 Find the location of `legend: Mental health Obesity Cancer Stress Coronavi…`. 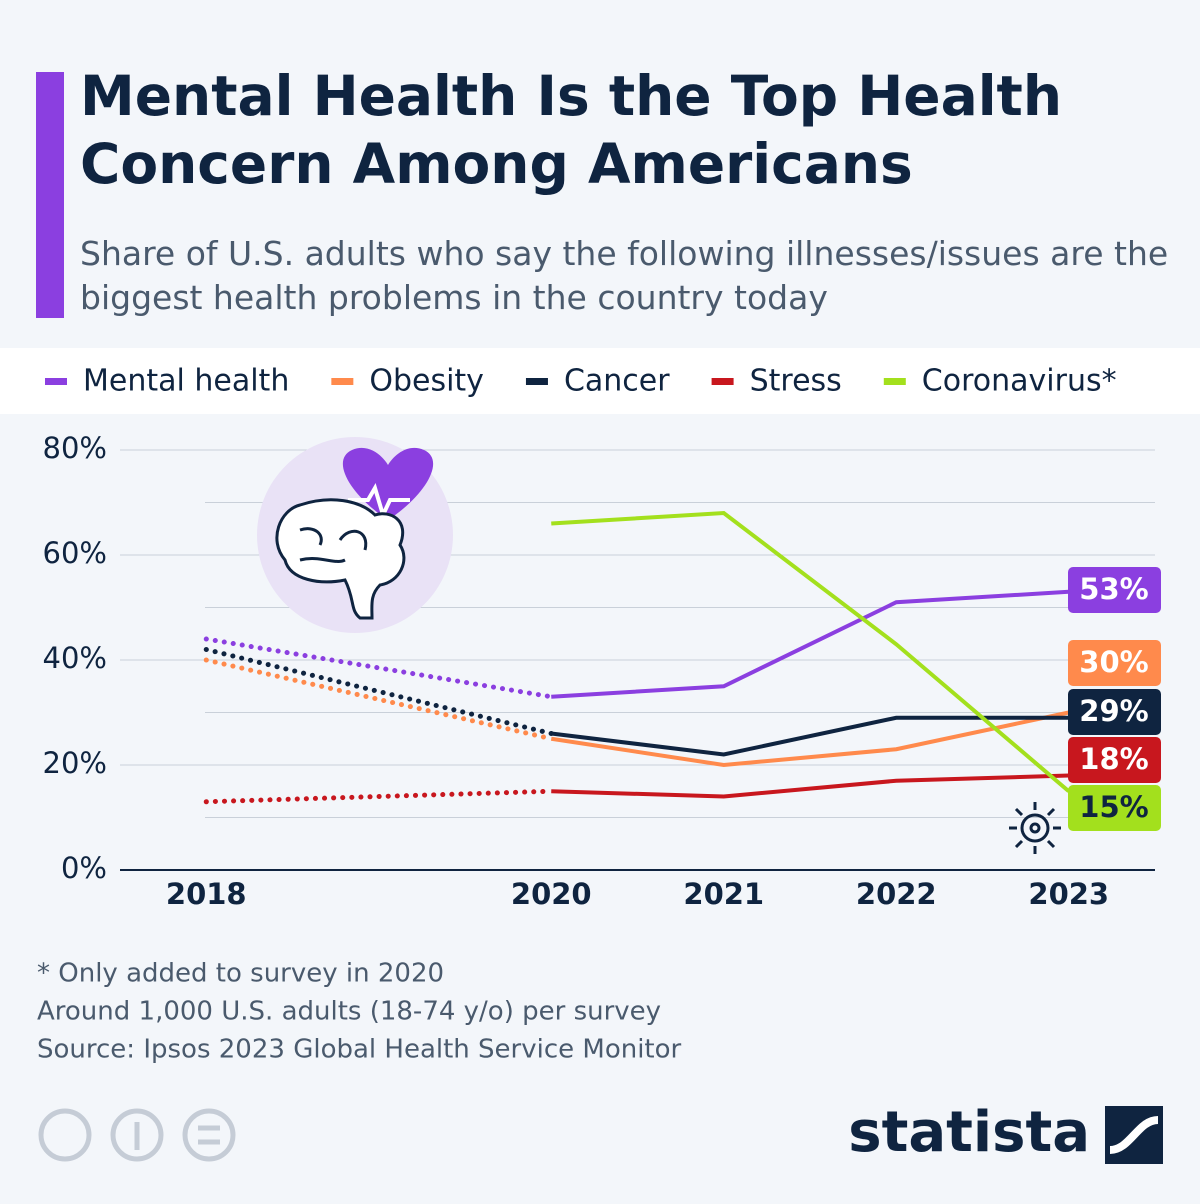

legend: Mental health Obesity Cancer Stress Coronavi… is located at coordinates (581, 381).